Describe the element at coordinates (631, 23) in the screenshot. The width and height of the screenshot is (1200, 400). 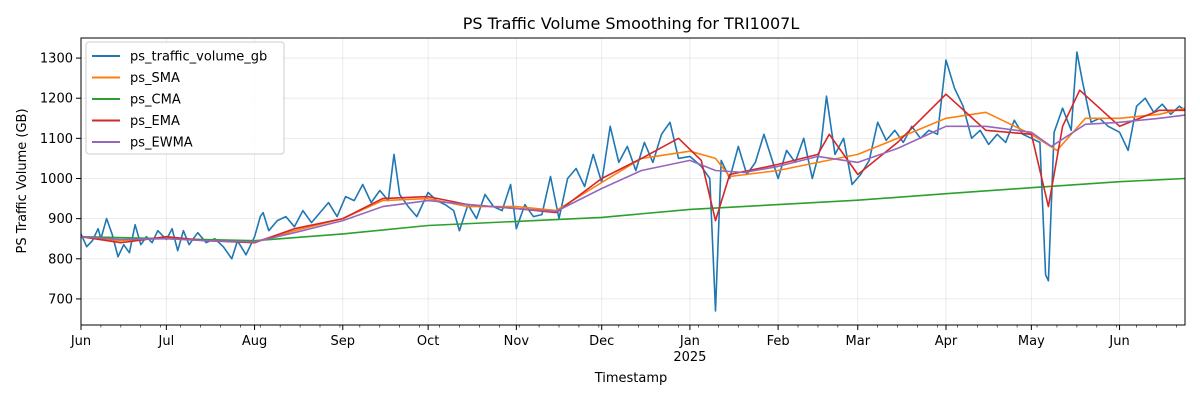
I see `chart-title: PS Traffic Volume Smoothing for TRI1007L` at that location.